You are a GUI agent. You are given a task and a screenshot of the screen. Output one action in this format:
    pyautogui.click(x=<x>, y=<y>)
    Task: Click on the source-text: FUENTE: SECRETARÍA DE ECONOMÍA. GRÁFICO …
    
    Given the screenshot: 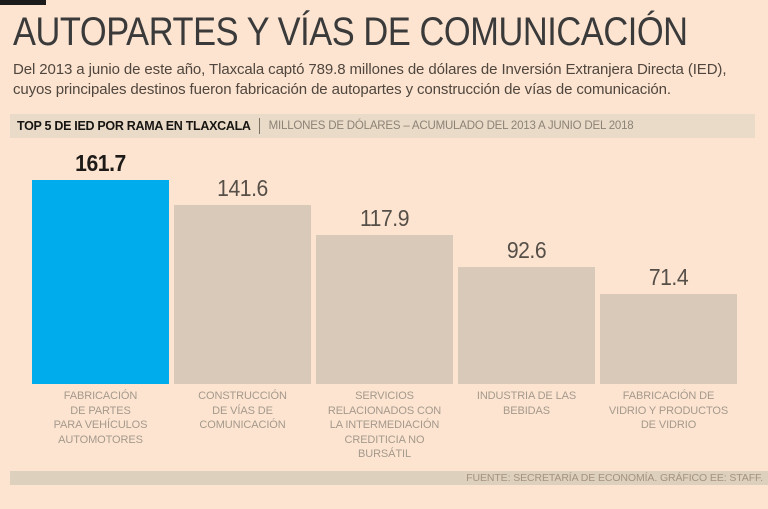 What is the action you would take?
    pyautogui.click(x=614, y=478)
    